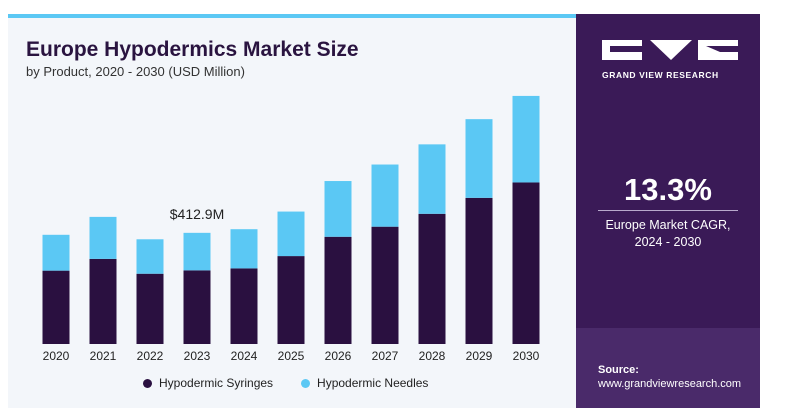  Describe the element at coordinates (668, 234) in the screenshot. I see `cagr-label: Europe Market CAGR, 2024 - 2030` at that location.